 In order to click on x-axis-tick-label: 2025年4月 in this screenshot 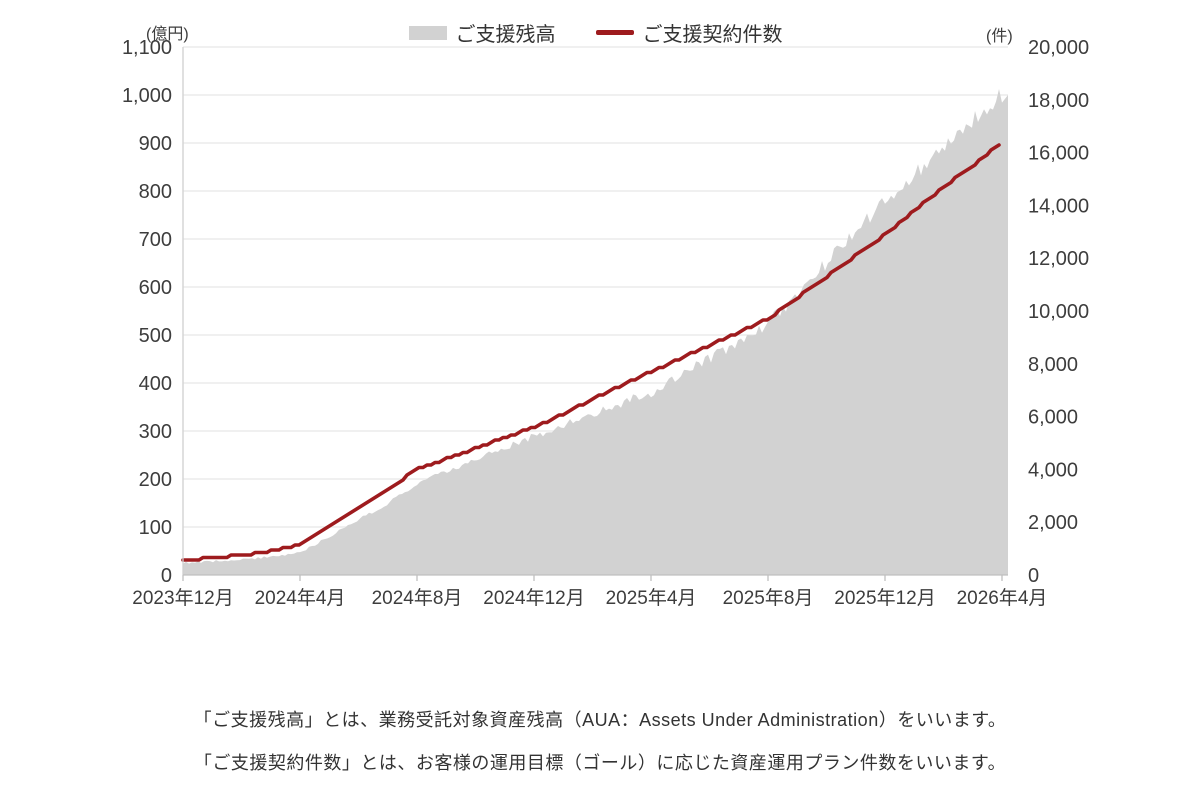, I will do `click(651, 598)`.